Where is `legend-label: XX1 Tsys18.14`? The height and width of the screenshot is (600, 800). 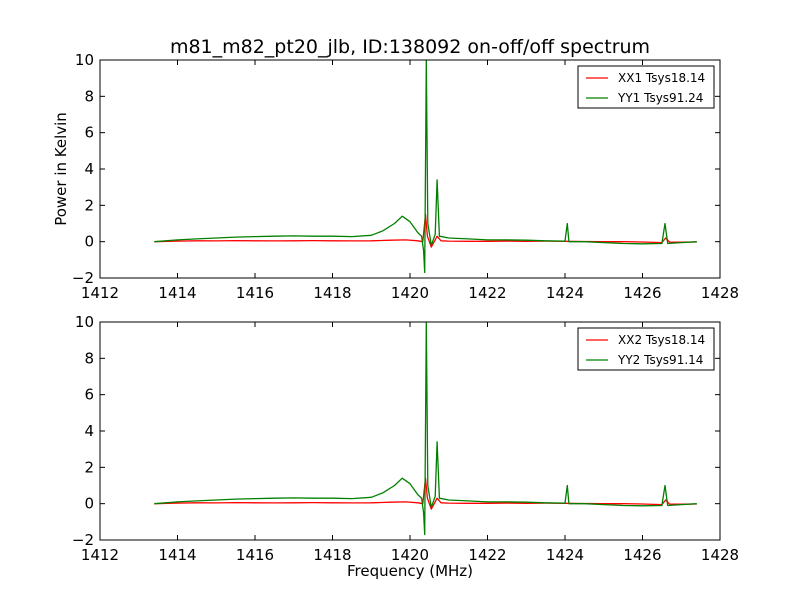 legend-label: XX1 Tsys18.14 is located at coordinates (661, 78).